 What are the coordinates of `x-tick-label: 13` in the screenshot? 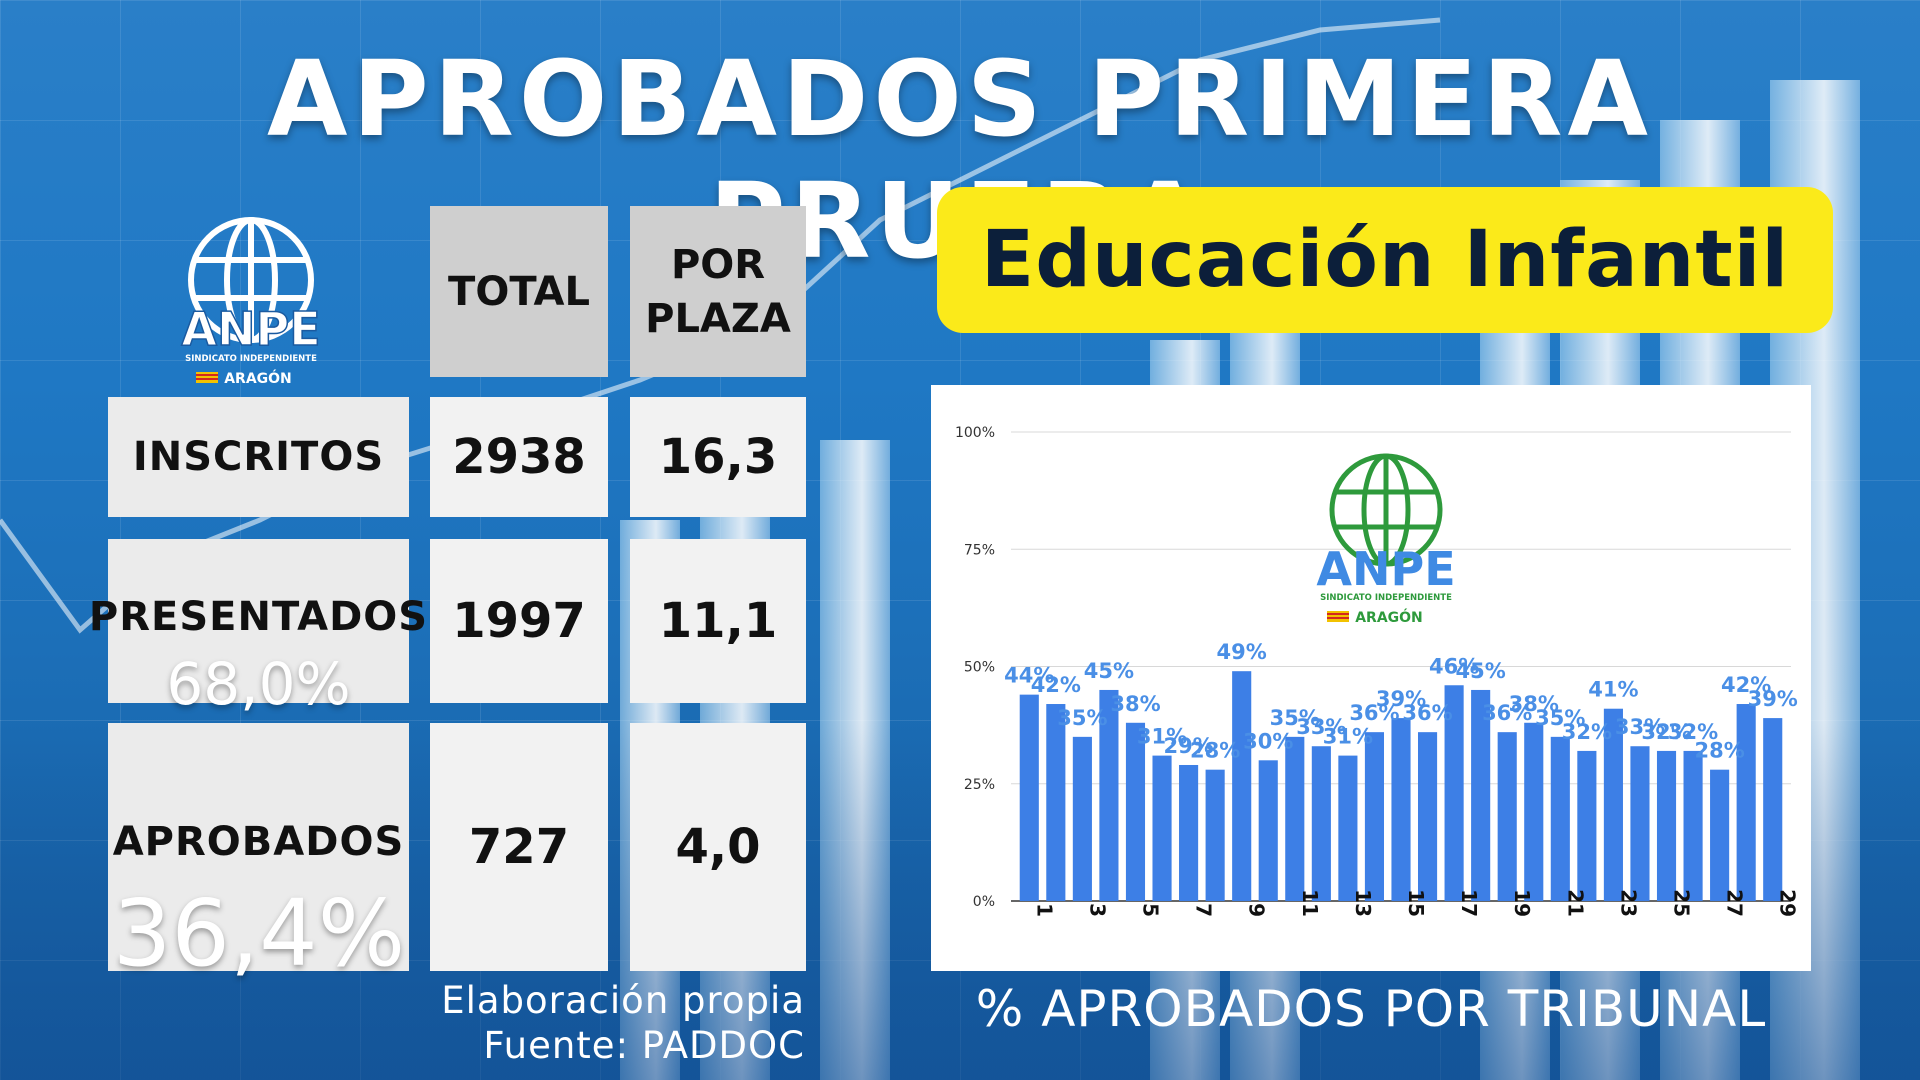 It's located at (1363, 903).